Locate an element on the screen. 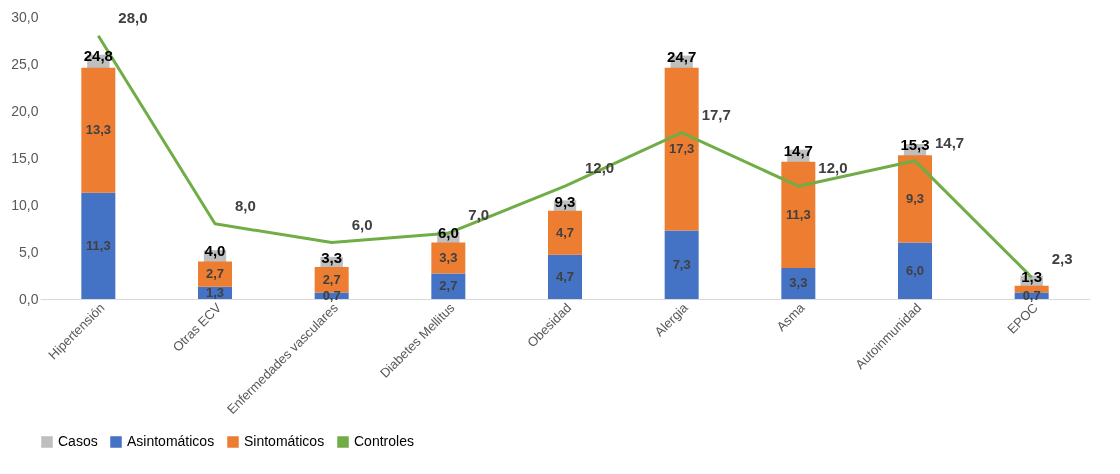 The image size is (1120, 474). data-label: 7,0 is located at coordinates (479, 215).